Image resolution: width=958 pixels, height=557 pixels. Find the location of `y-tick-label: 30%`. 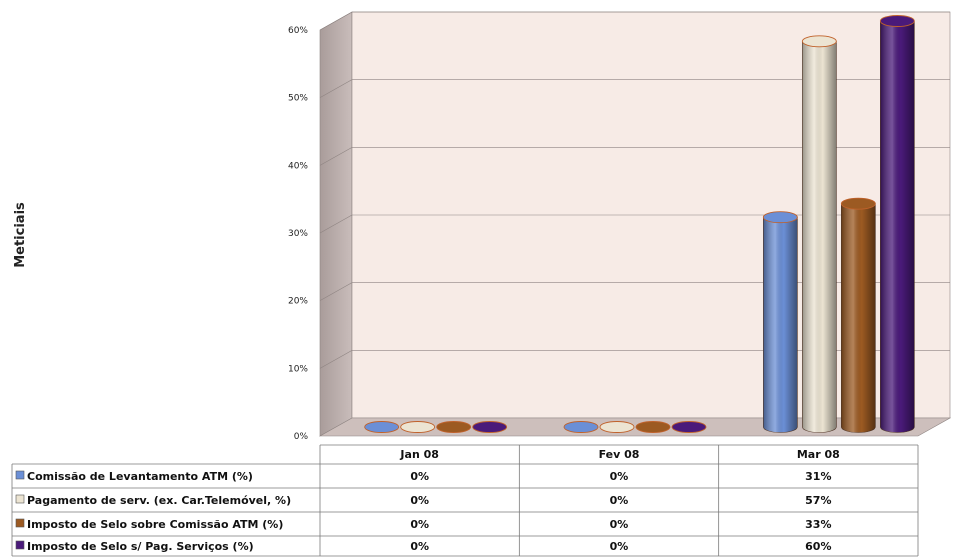

y-tick-label: 30% is located at coordinates (298, 234).